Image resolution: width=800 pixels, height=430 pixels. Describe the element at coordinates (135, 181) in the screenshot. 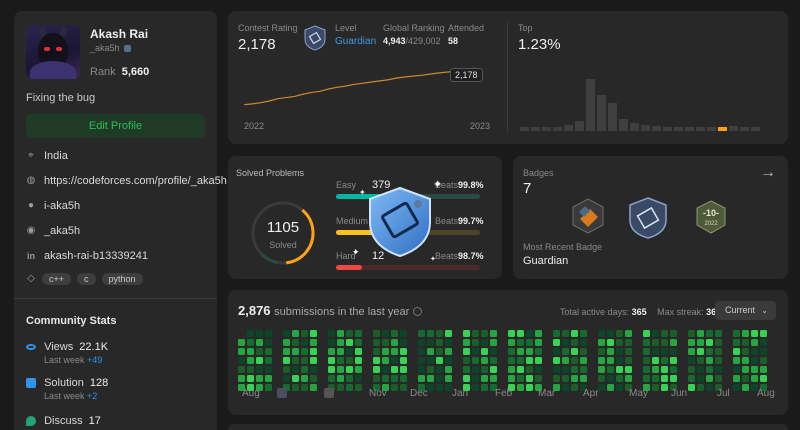

I see `website-link: https://codeforces.com/profile/_aka5h` at that location.